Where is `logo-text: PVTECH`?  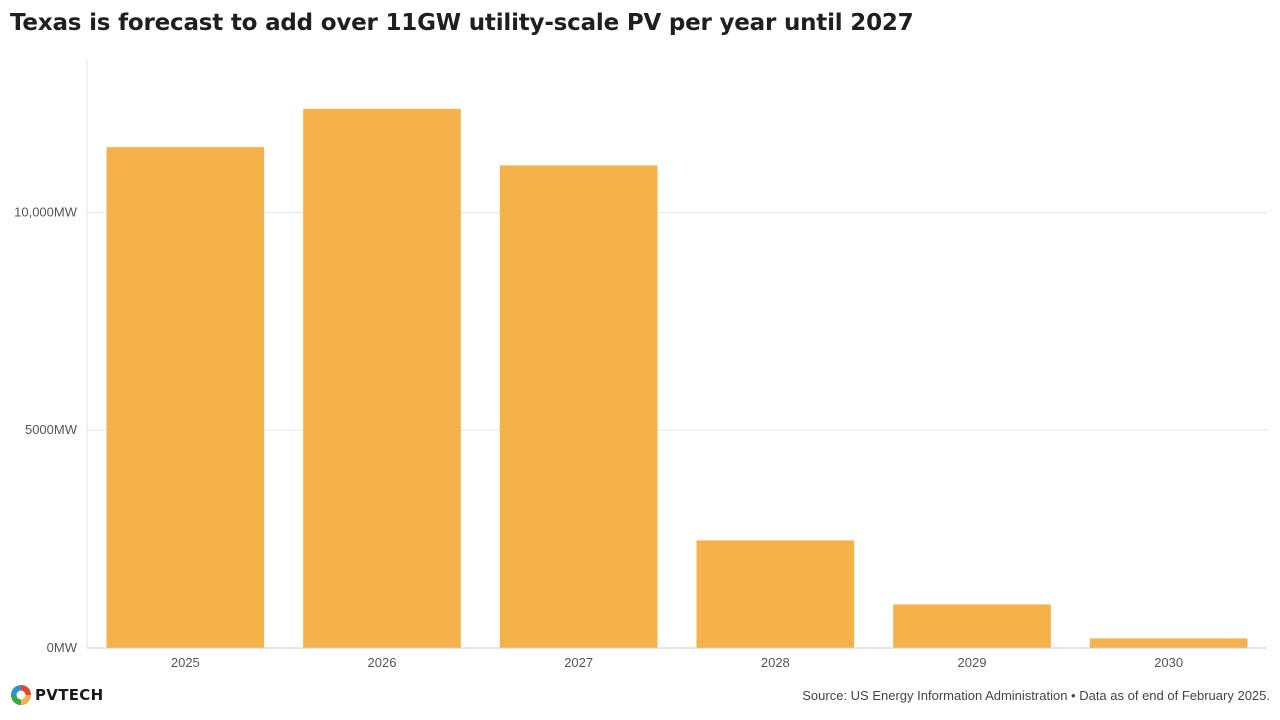
logo-text: PVTECH is located at coordinates (69, 695).